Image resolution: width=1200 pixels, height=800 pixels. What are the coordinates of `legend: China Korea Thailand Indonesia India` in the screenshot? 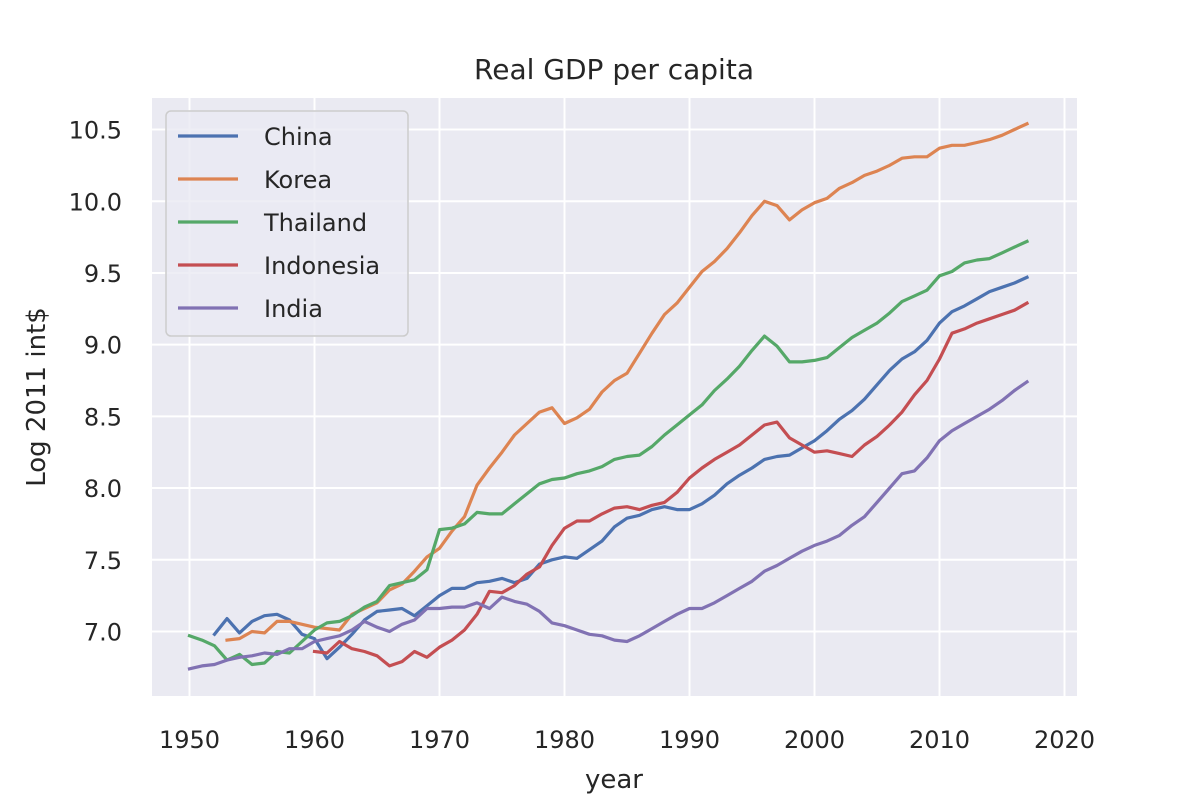 It's located at (287, 223).